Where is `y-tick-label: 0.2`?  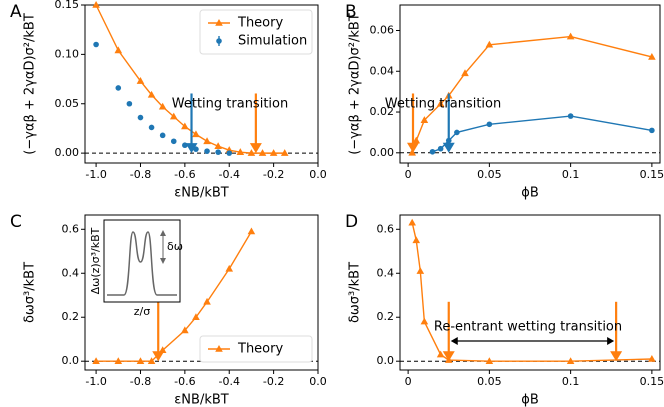
y-tick-label: 0.2 is located at coordinates (71, 316).